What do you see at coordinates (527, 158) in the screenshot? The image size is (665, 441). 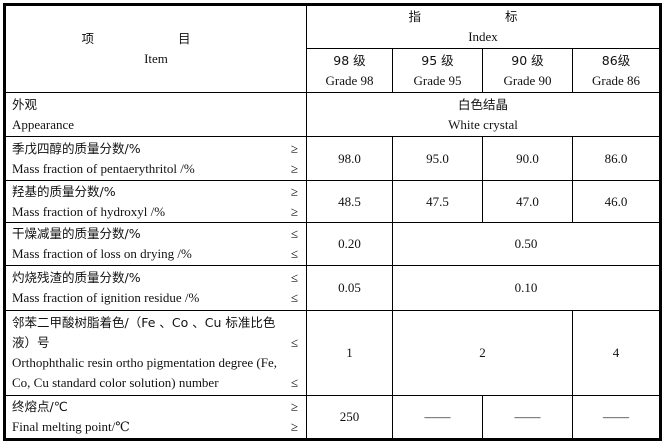 I see `value-cell: 90.0` at bounding box center [527, 158].